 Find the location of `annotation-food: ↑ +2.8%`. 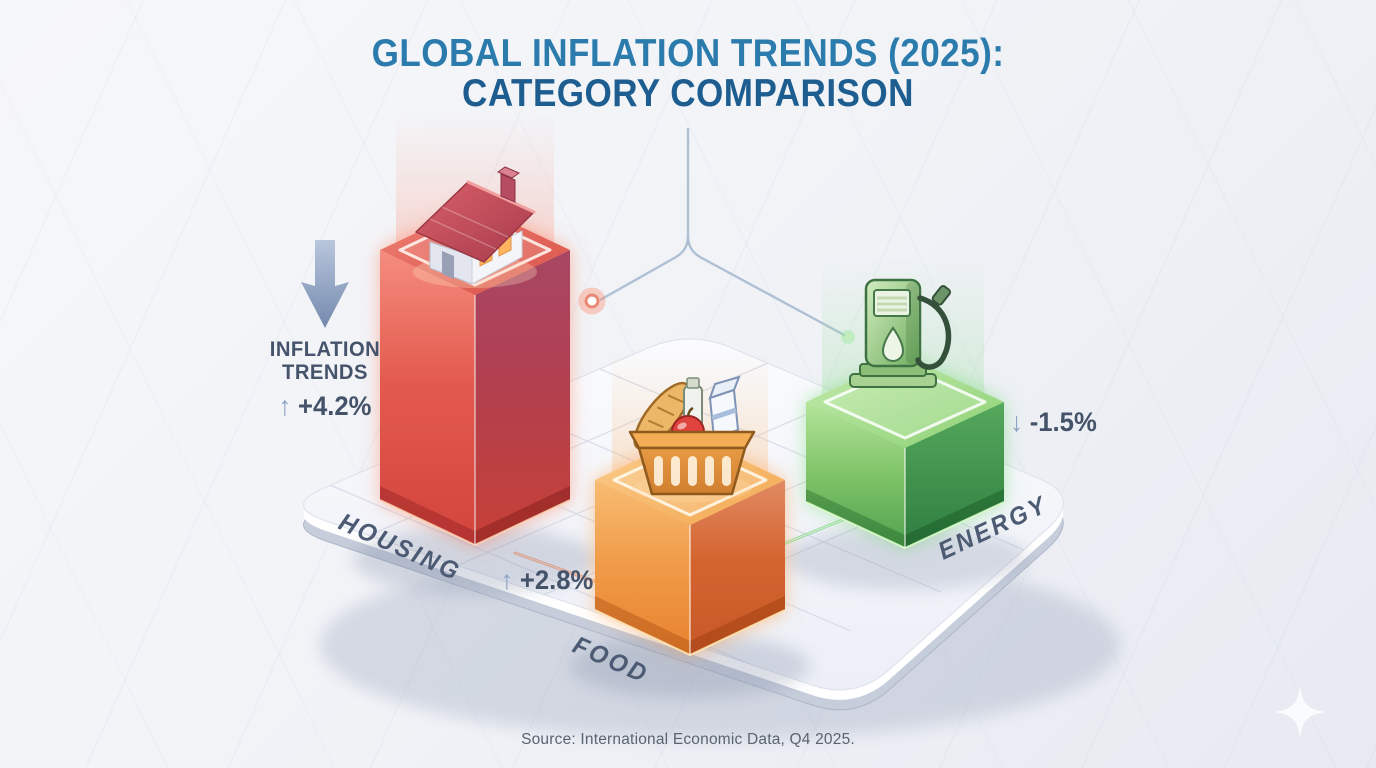

annotation-food: ↑ +2.8% is located at coordinates (546, 580).